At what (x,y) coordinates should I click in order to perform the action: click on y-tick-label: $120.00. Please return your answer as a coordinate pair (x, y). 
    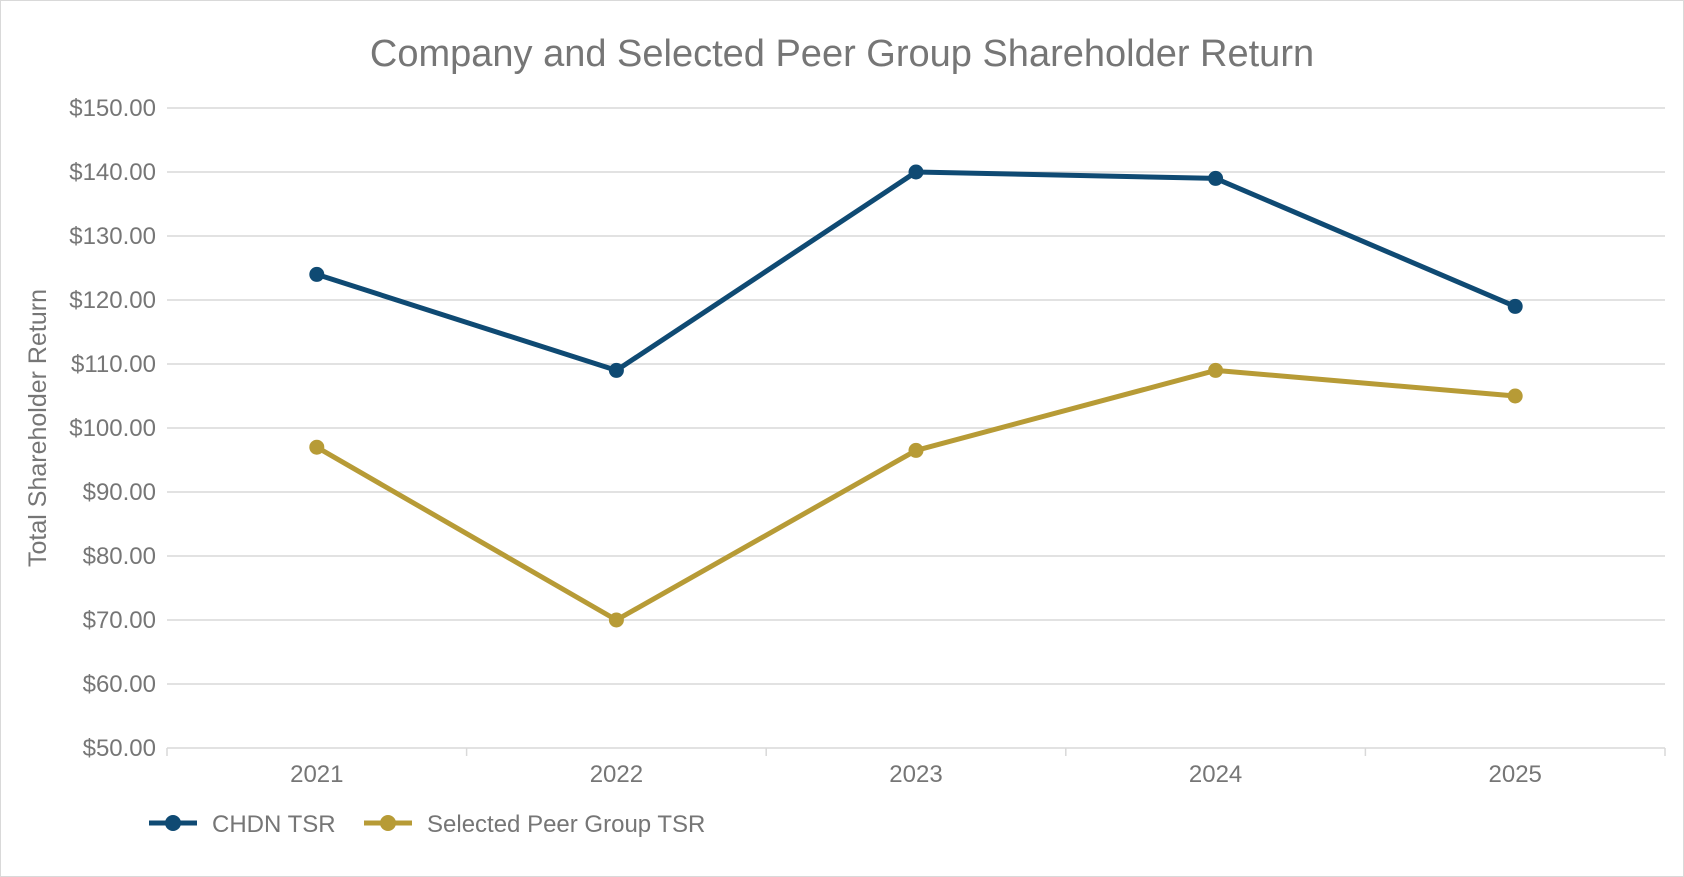
    Looking at the image, I should click on (112, 300).